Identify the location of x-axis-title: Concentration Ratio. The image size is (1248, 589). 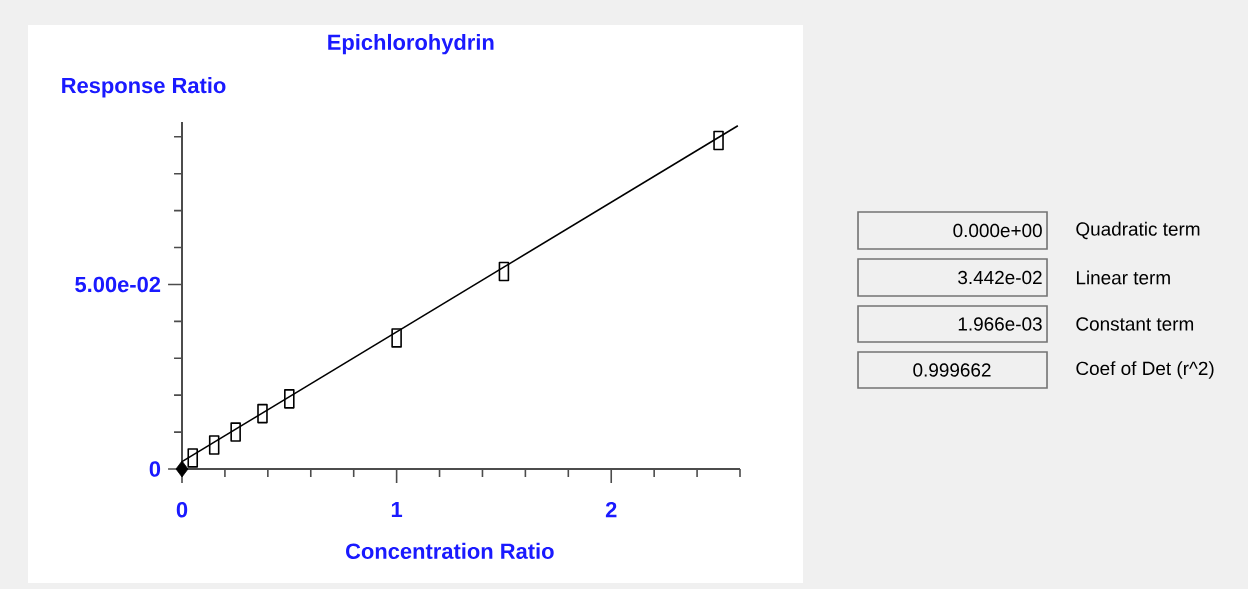
(450, 550).